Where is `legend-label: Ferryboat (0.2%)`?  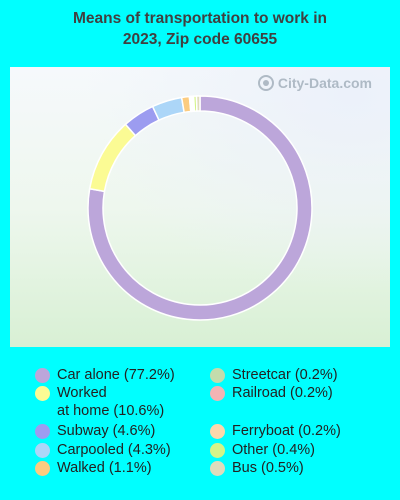 legend-label: Ferryboat (0.2%) is located at coordinates (286, 431).